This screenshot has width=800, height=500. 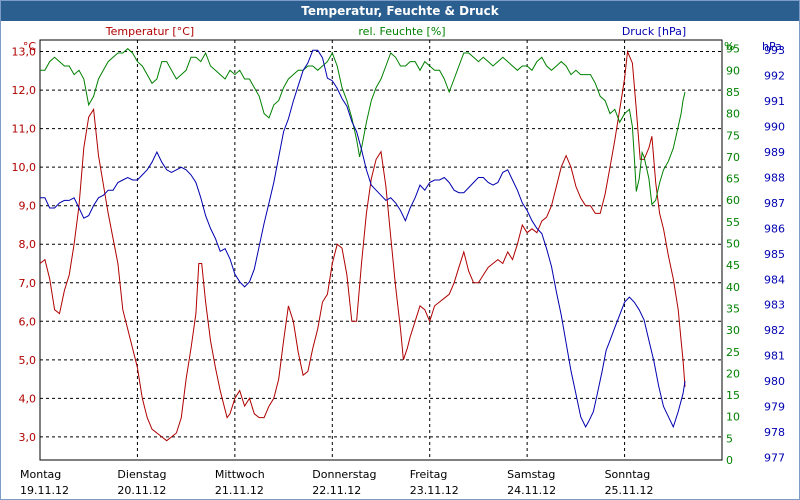 What do you see at coordinates (774, 152) in the screenshot?
I see `pressure-tick: 989` at bounding box center [774, 152].